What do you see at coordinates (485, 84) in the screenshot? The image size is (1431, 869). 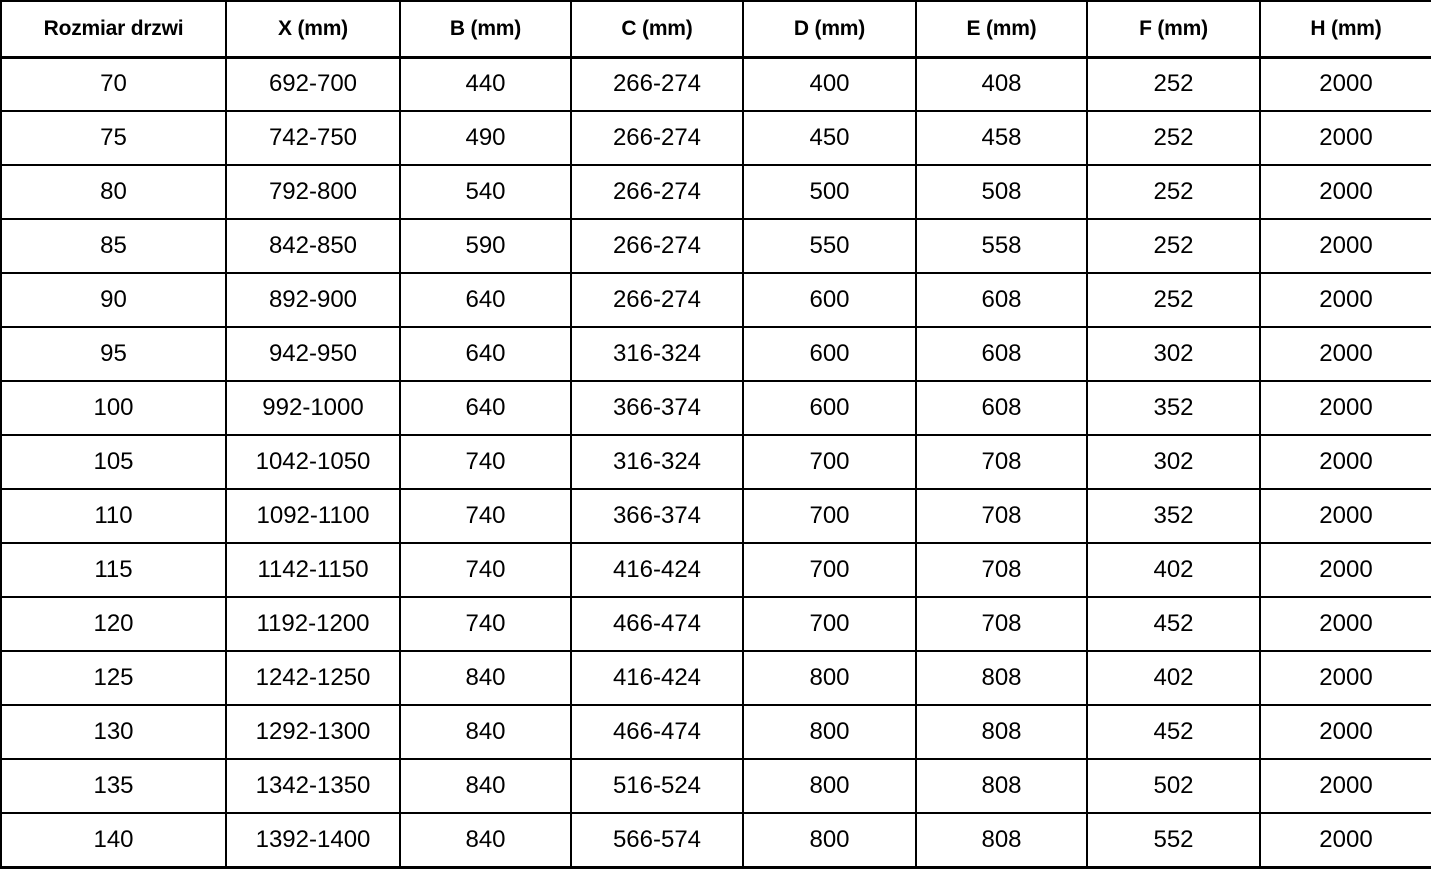 I see `cell-b: 440` at bounding box center [485, 84].